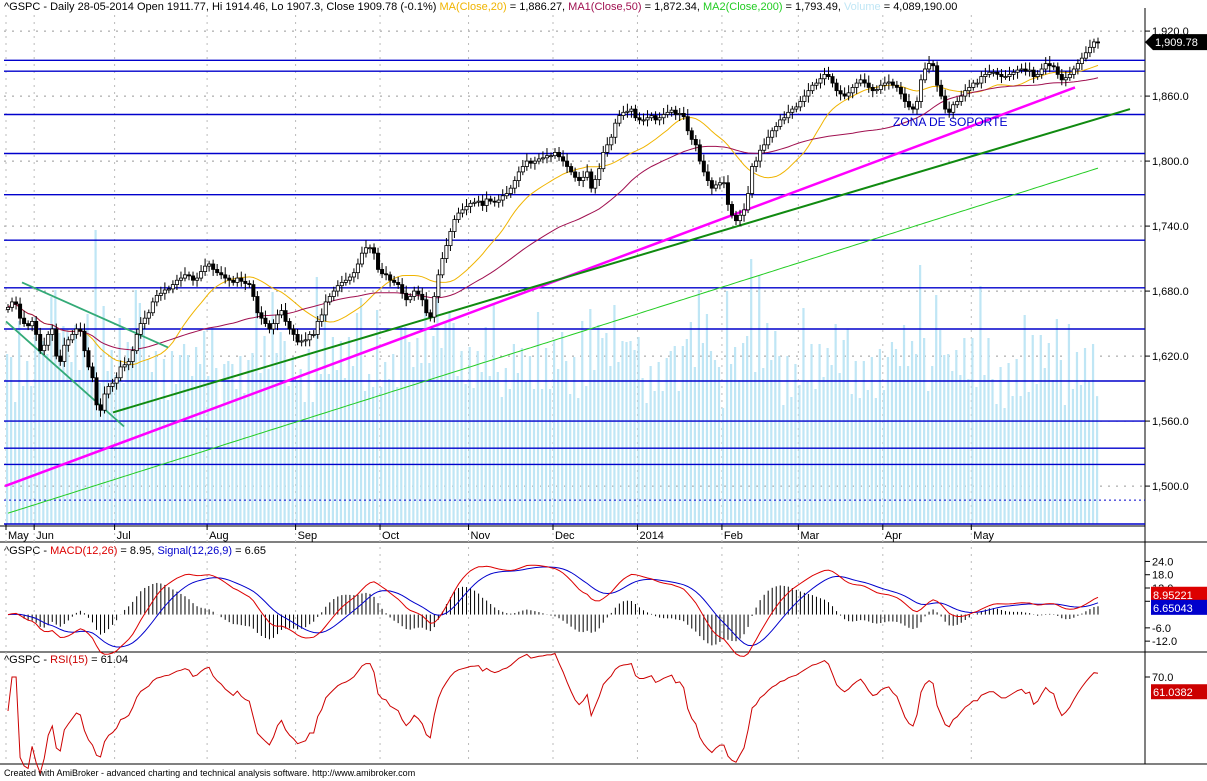  What do you see at coordinates (813, 7) in the screenshot?
I see `ma200-value: = 1,793.49,` at bounding box center [813, 7].